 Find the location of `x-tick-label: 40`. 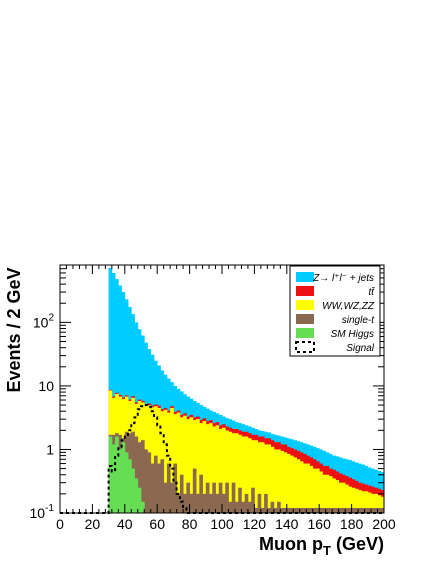

x-tick-label: 40 is located at coordinates (125, 524).